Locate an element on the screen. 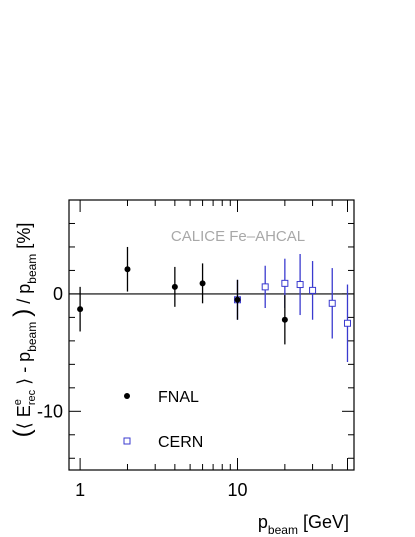 The height and width of the screenshot is (537, 415). legend: FNAL CERN is located at coordinates (163, 420).